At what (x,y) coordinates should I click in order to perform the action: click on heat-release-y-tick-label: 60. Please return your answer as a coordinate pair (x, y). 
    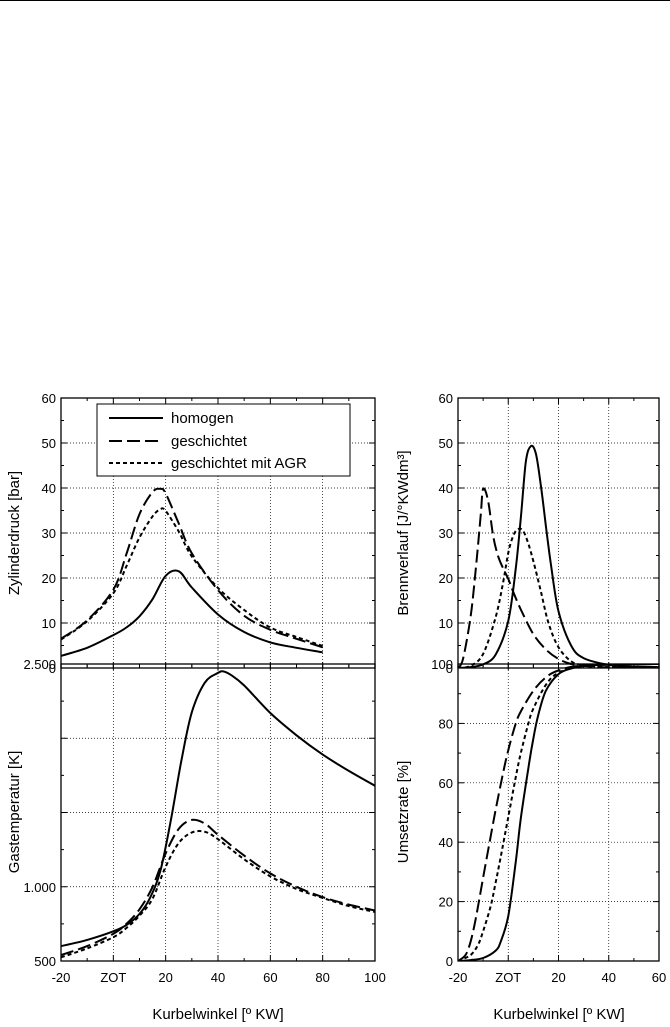
    Looking at the image, I should click on (446, 398).